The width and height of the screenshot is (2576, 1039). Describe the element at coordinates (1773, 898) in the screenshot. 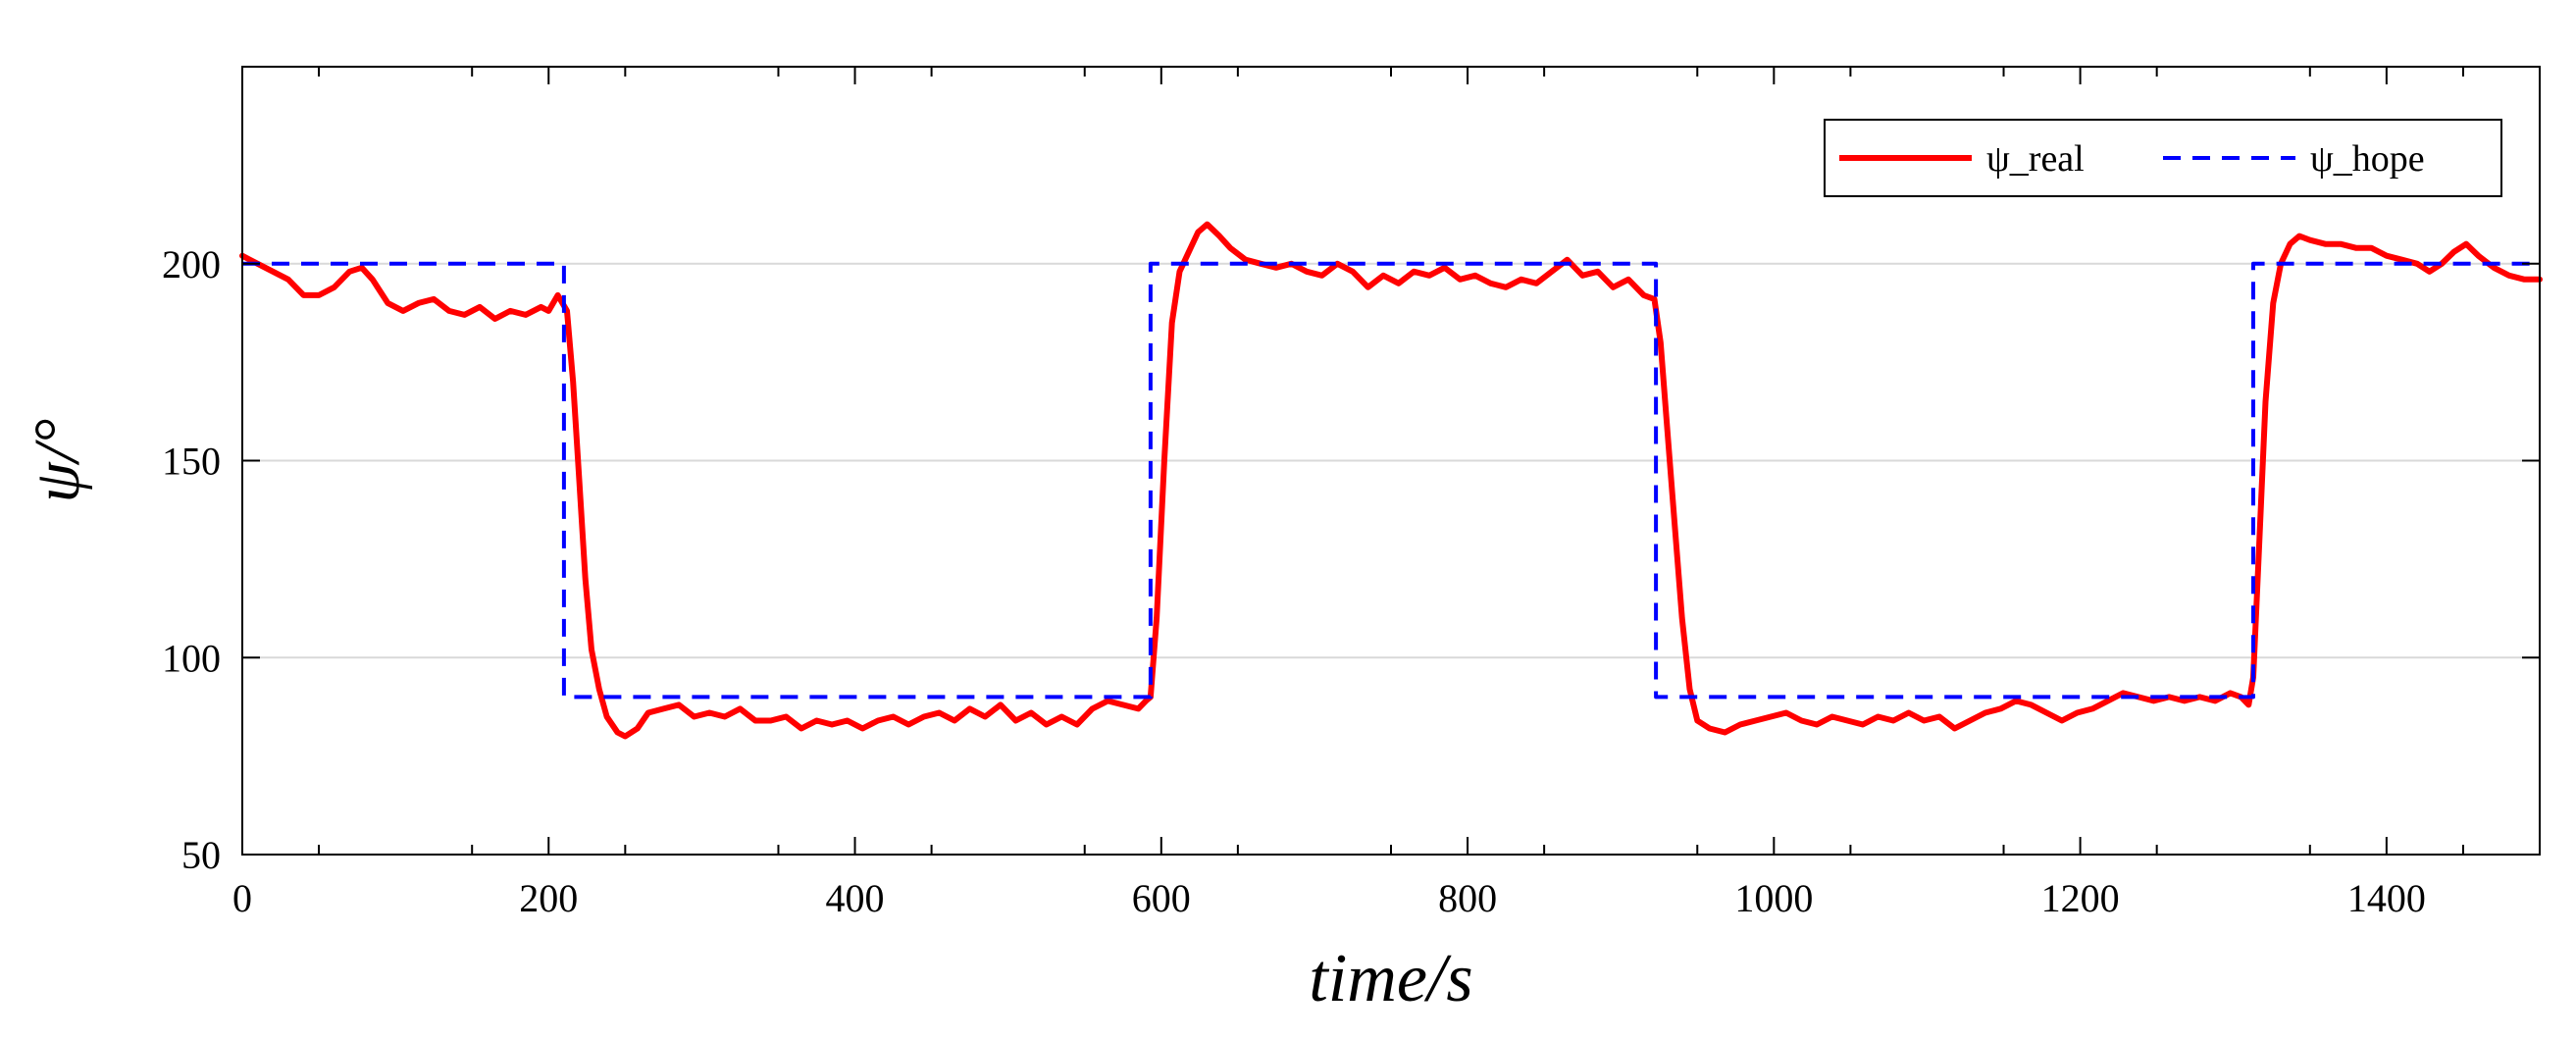

I see `x-tick-label-5: 1000` at that location.